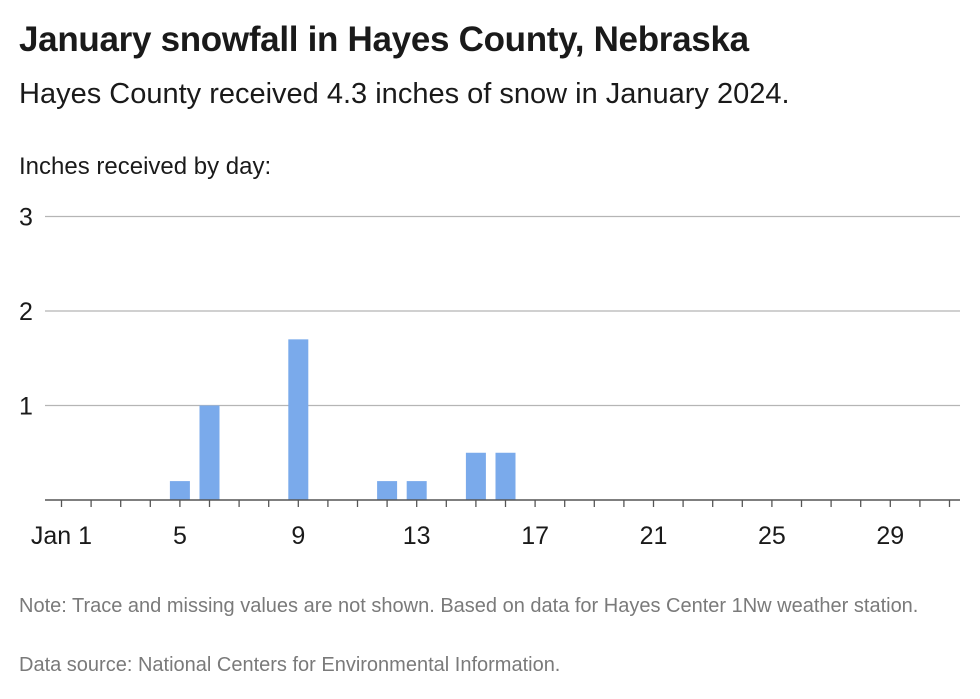  What do you see at coordinates (145, 166) in the screenshot?
I see `y-axis-label: Inches received by day:` at bounding box center [145, 166].